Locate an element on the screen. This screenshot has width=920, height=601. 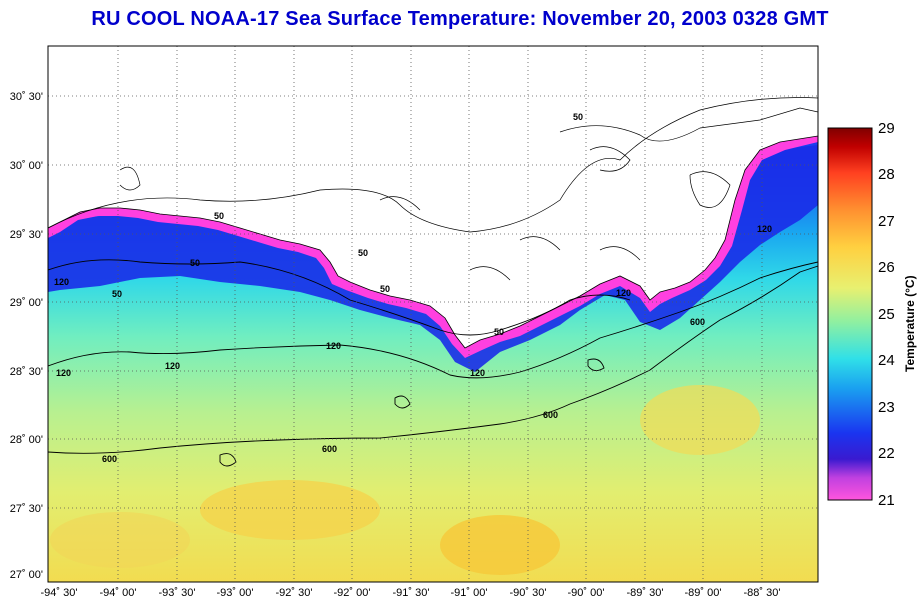
lat-tick-label: 29˚ 30' is located at coordinates (26, 235).